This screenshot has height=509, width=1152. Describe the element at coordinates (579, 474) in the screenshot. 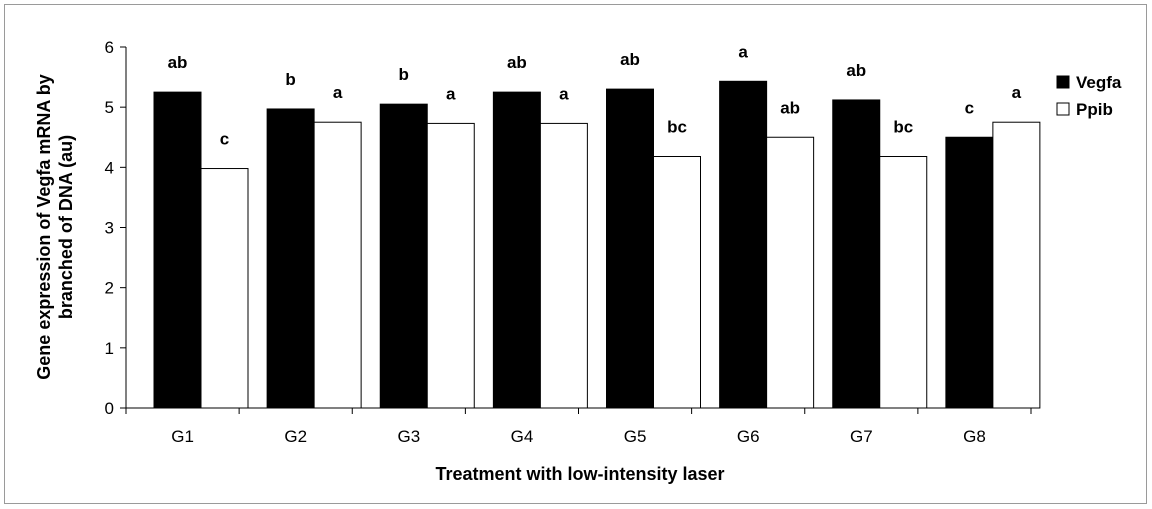

I see `x-axis-title: Treatment with low-intensity laser` at that location.